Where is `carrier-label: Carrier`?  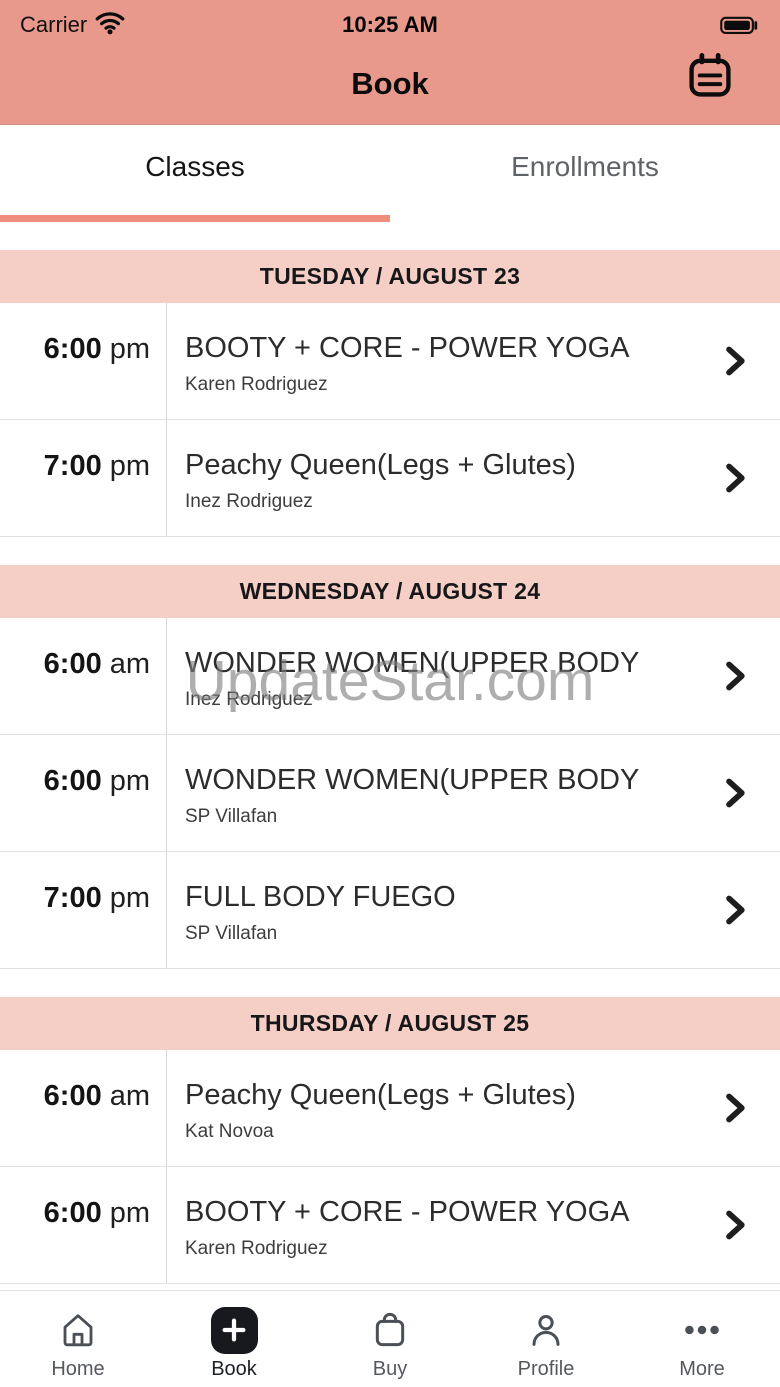 carrier-label: Carrier is located at coordinates (54, 24).